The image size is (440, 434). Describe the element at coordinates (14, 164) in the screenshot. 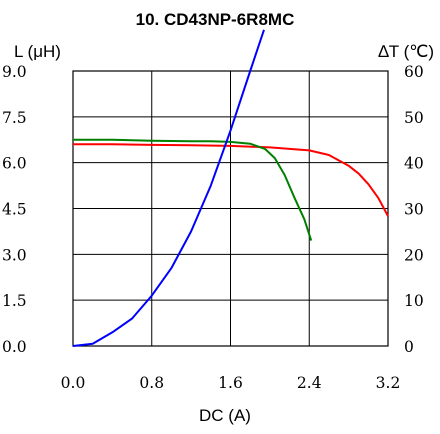

I see `y-left-tick-label: 6.0` at that location.